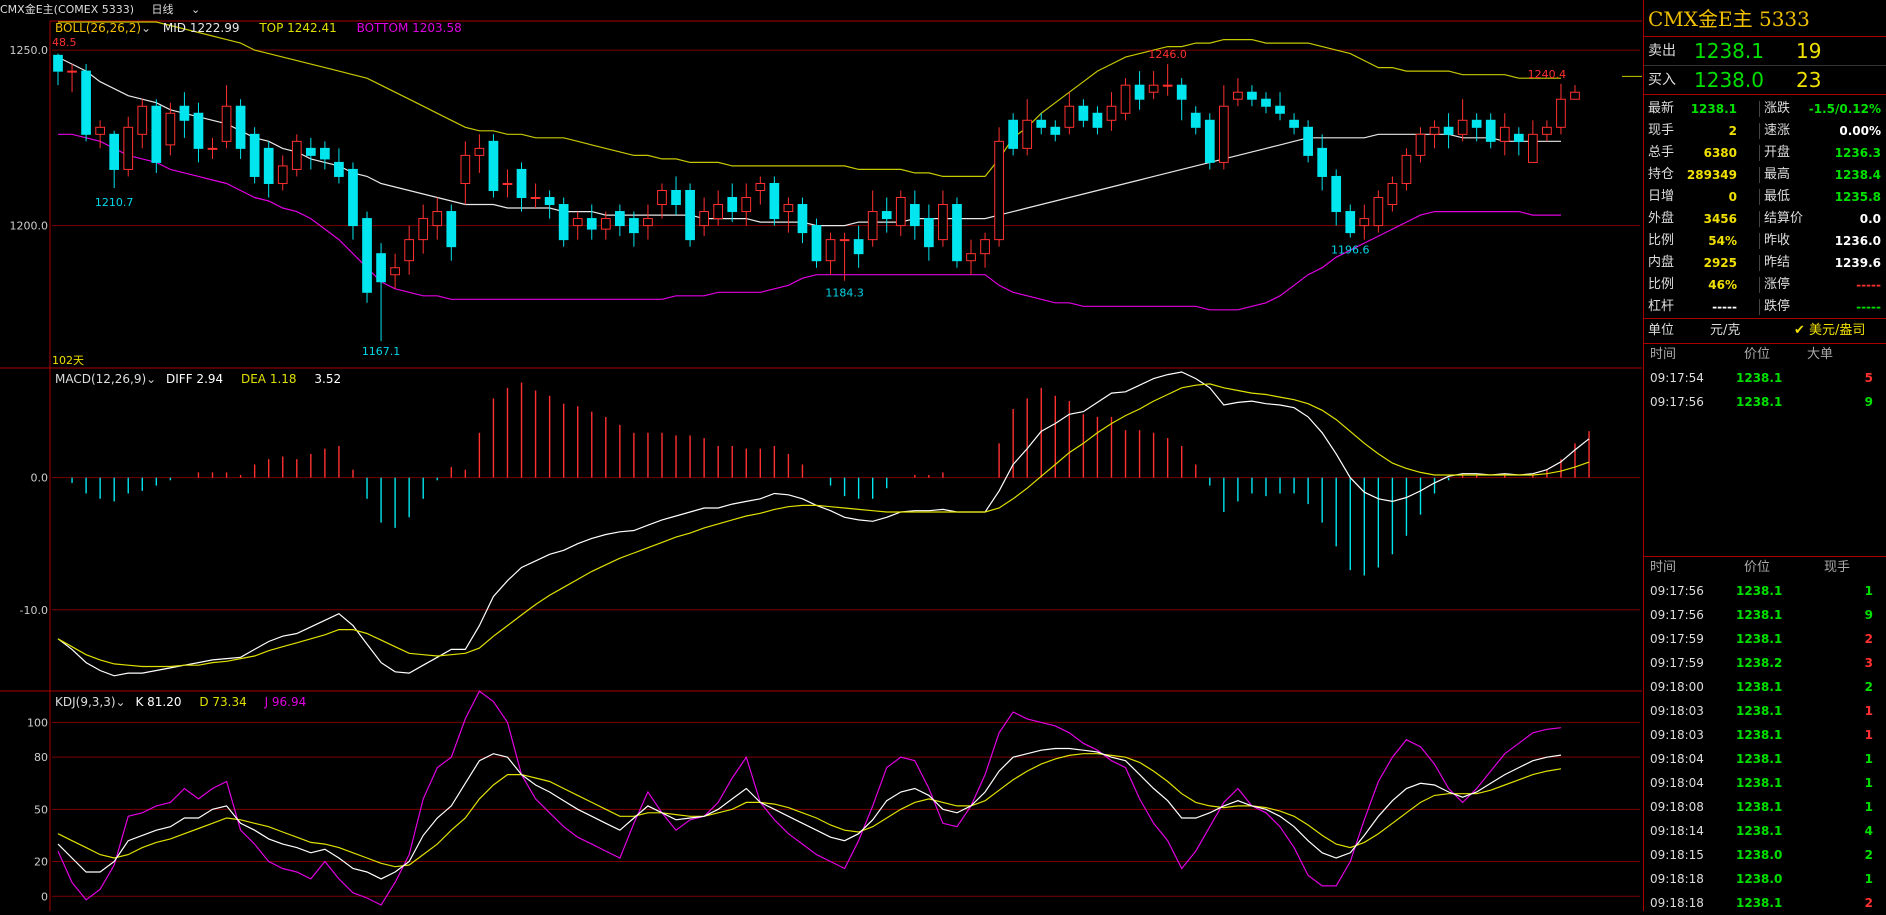 The height and width of the screenshot is (915, 1886). Describe the element at coordinates (1720, 153) in the screenshot. I see `stat-value: 6380` at that location.